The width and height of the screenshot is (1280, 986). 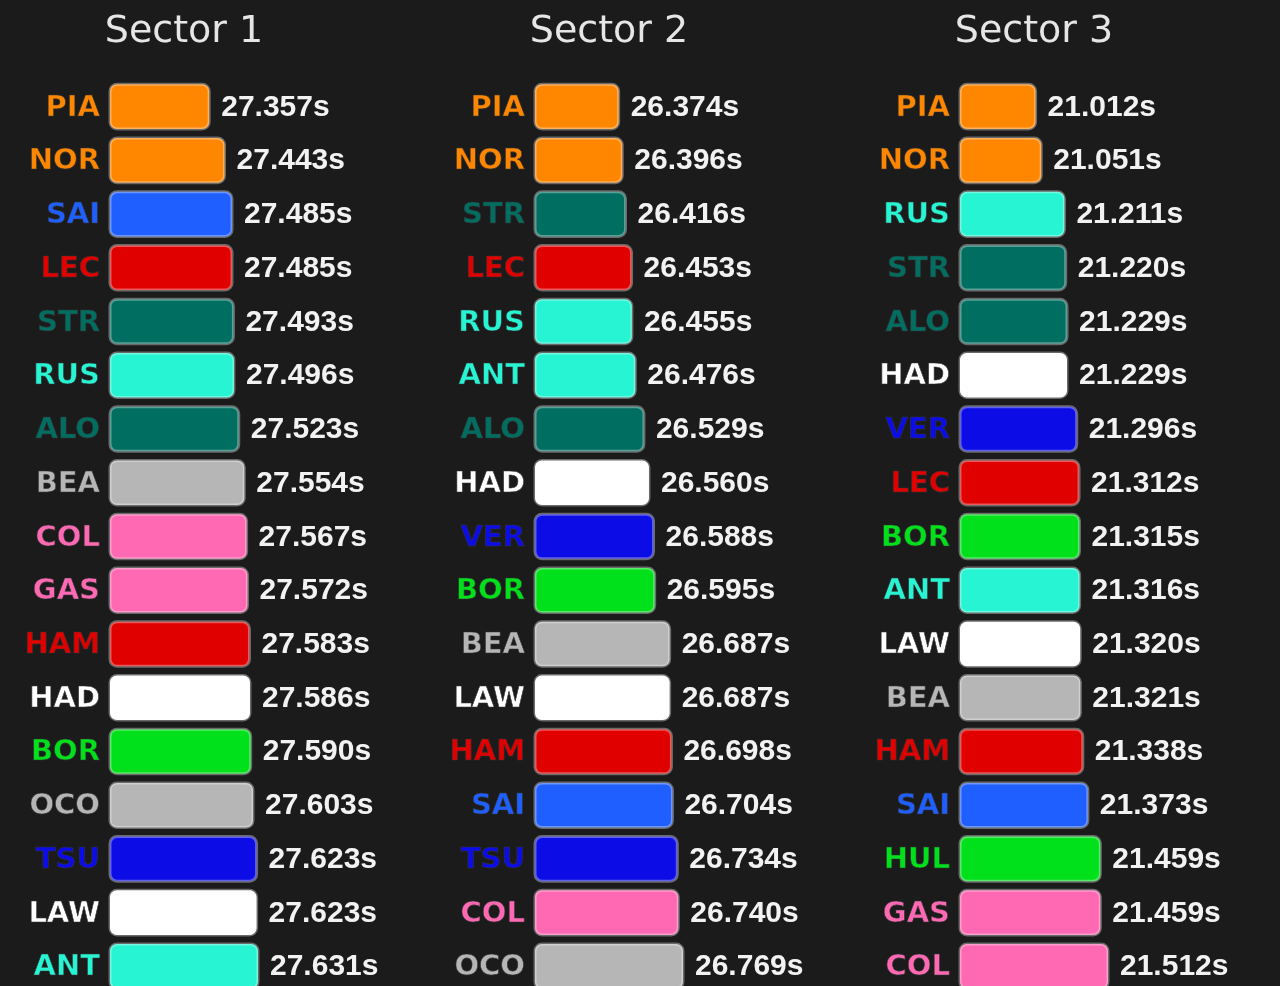 What do you see at coordinates (749, 965) in the screenshot?
I see `data-label: 26.769s` at bounding box center [749, 965].